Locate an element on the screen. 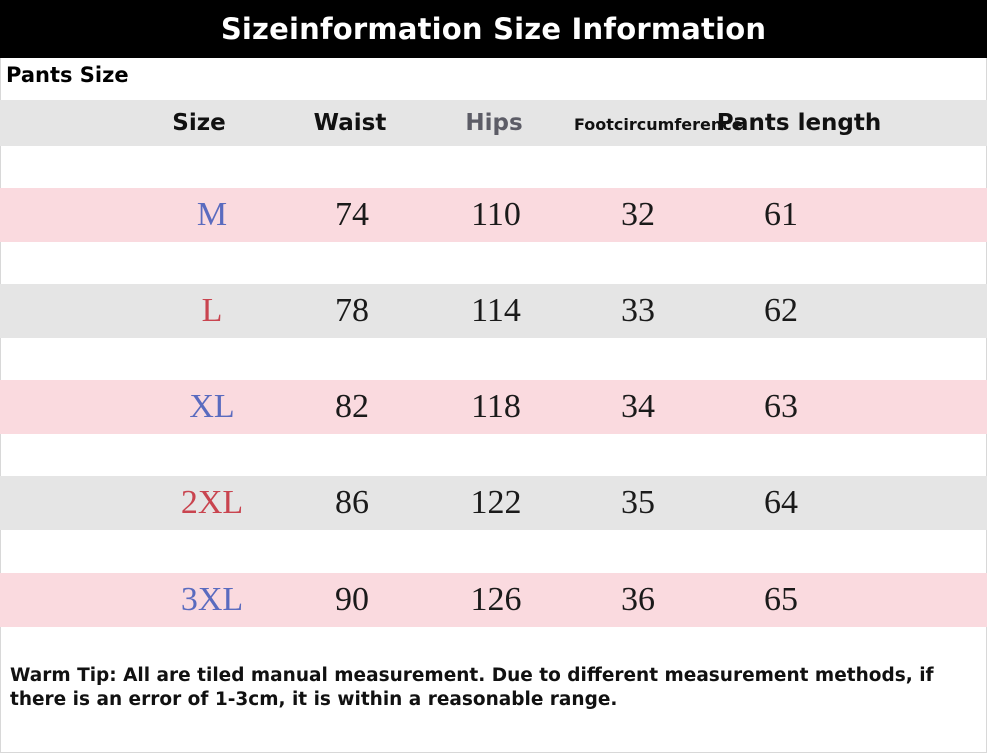 The height and width of the screenshot is (753, 987). cell-size: L is located at coordinates (212, 310).